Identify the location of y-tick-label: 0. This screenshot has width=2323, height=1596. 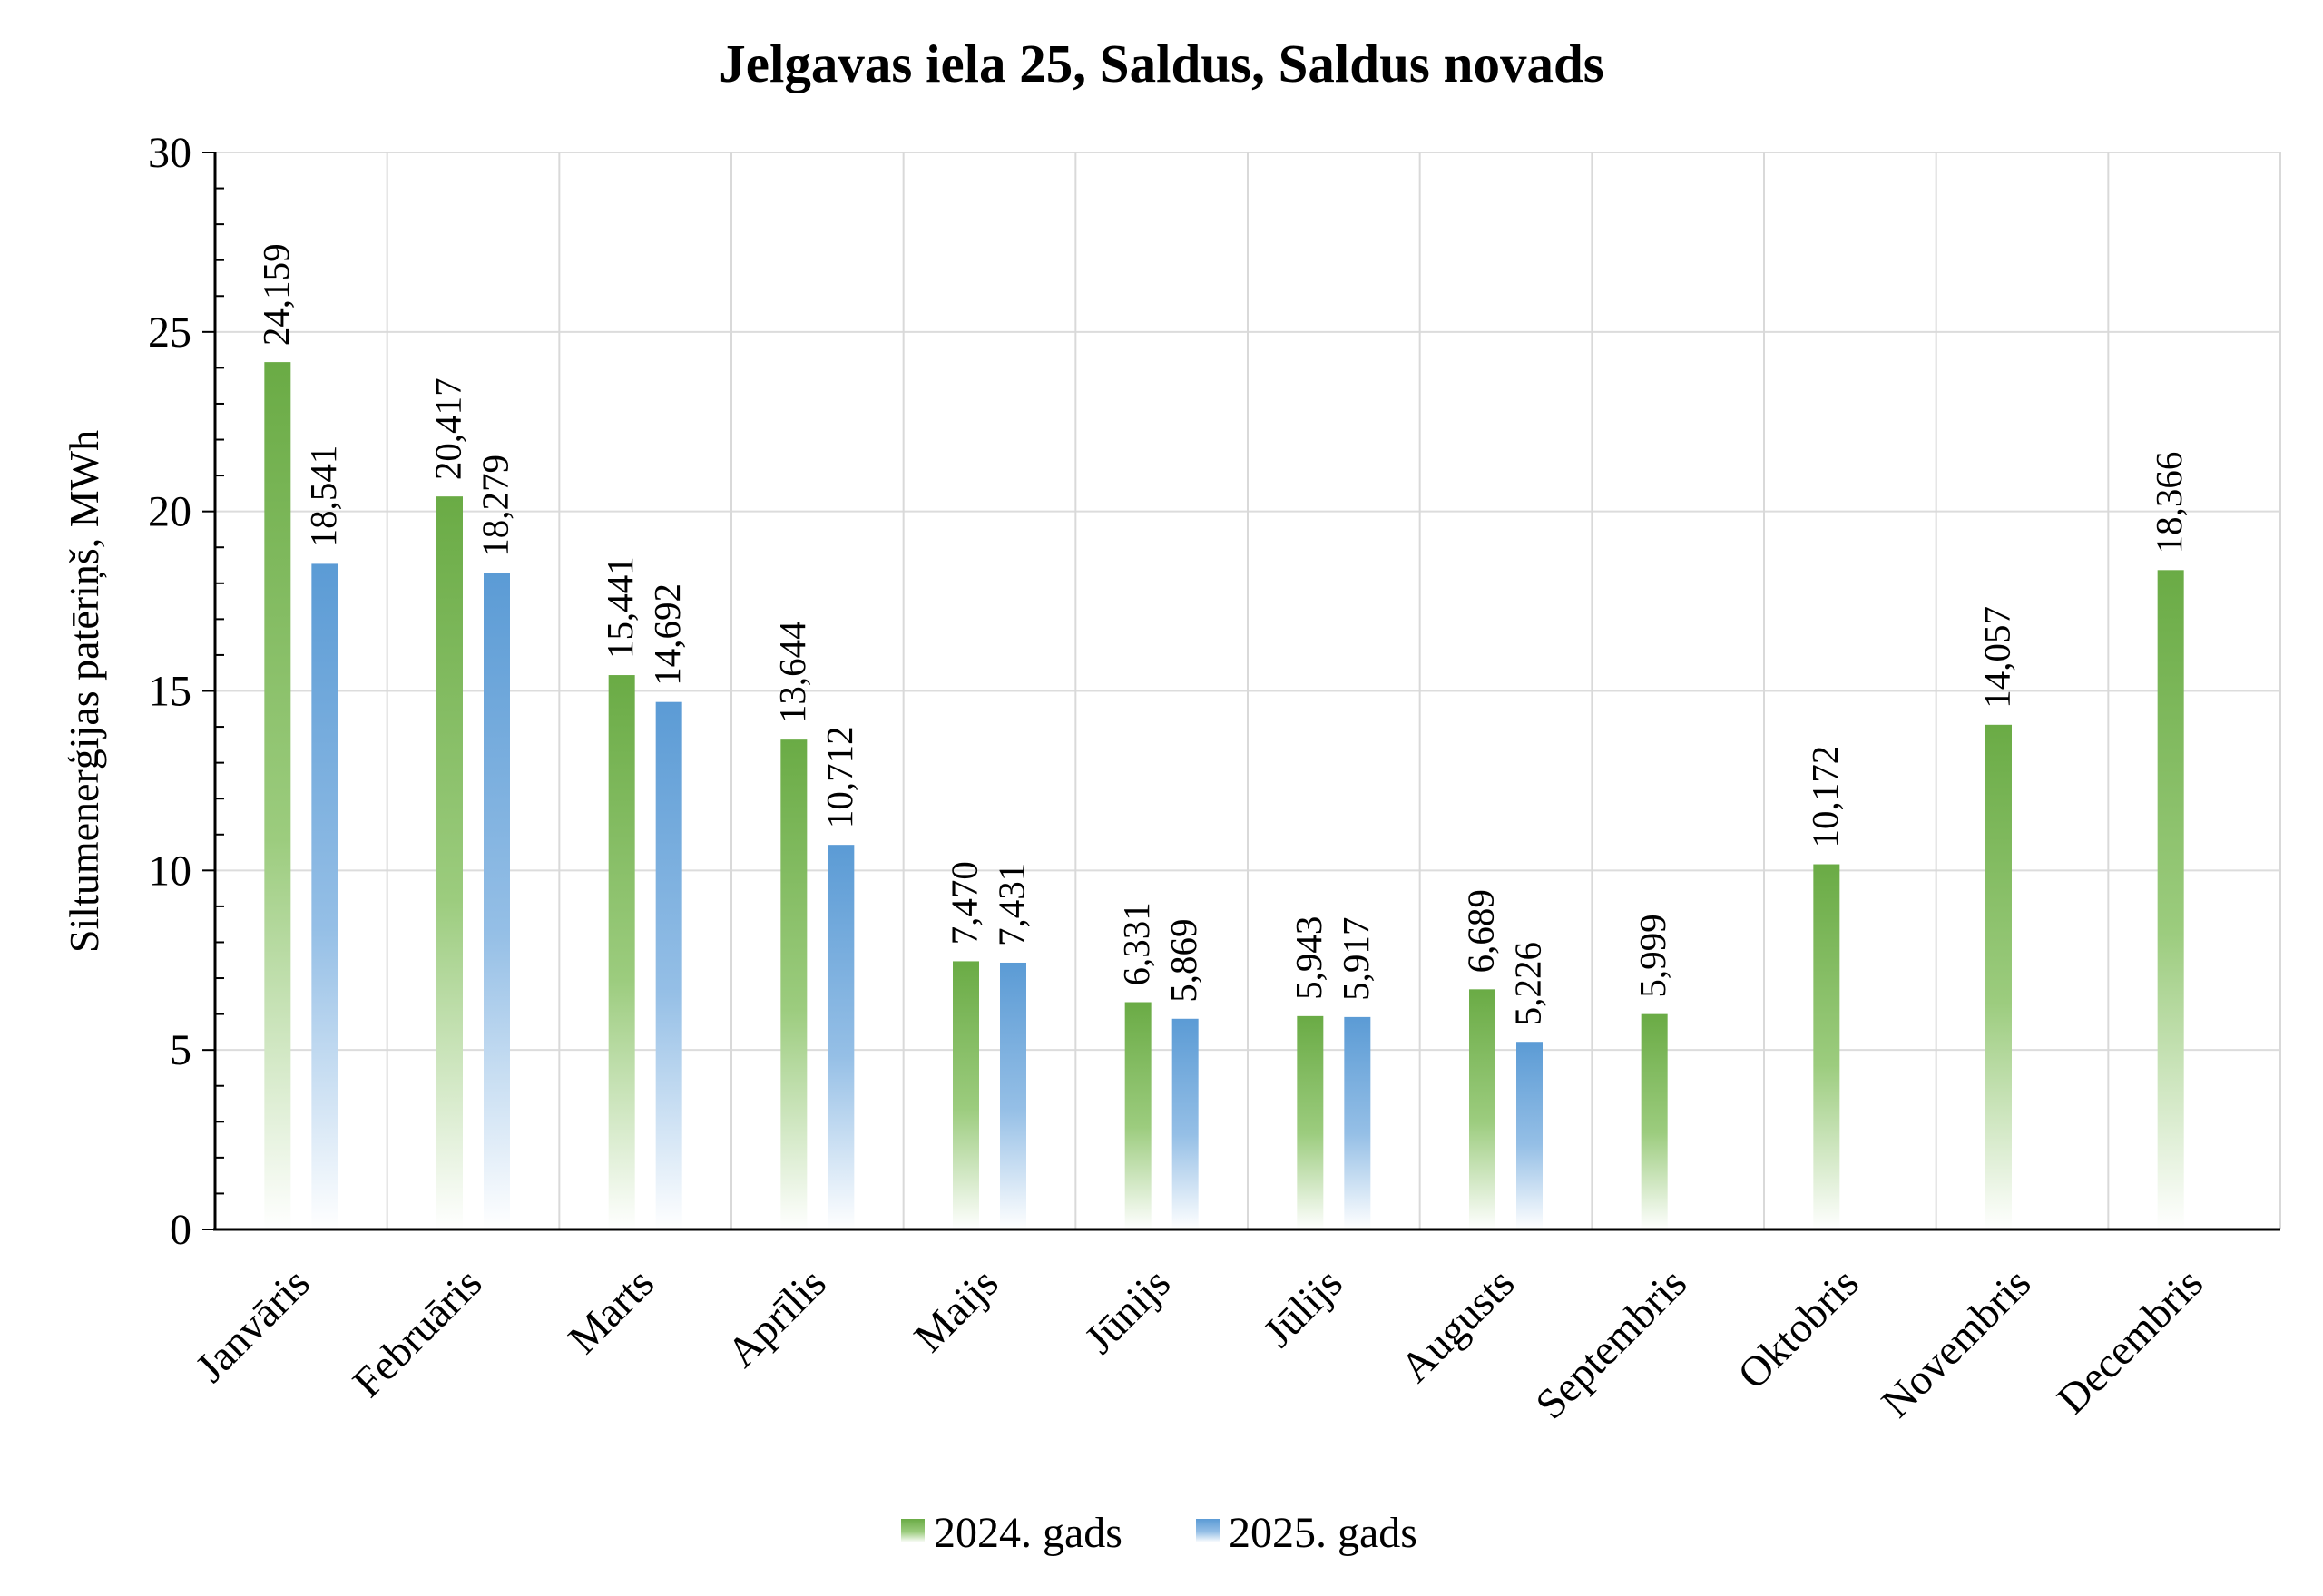
(180, 1230).